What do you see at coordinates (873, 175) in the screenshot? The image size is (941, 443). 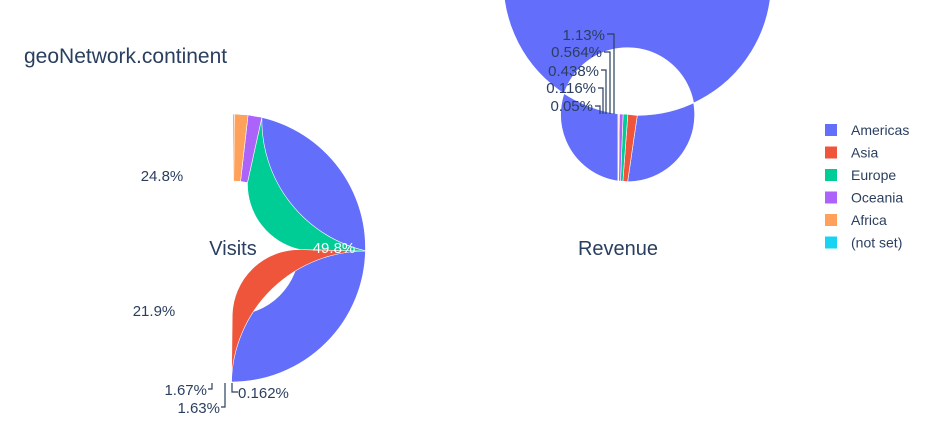 I see `legend-label-europe: Europe` at bounding box center [873, 175].